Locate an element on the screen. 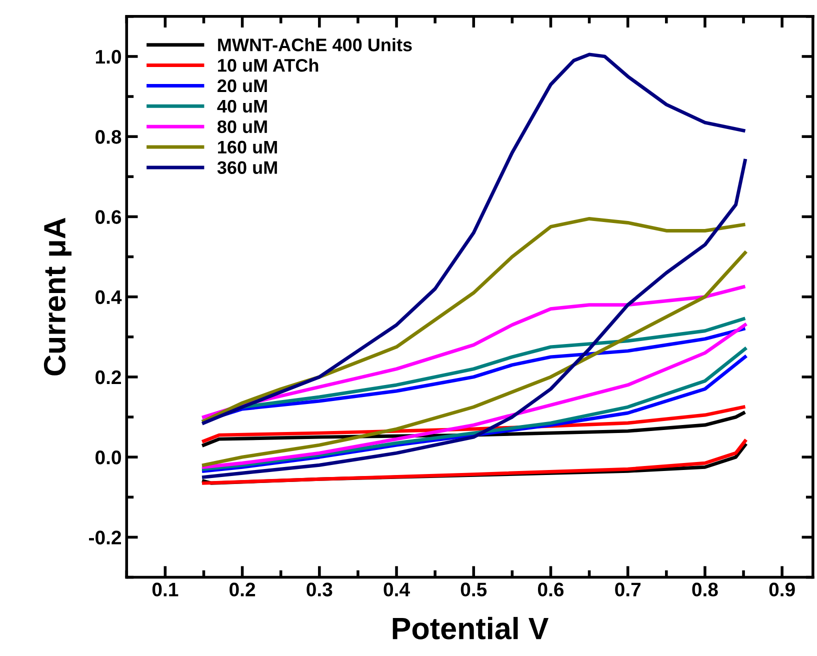  line-series is located at coordinates (474, 396).